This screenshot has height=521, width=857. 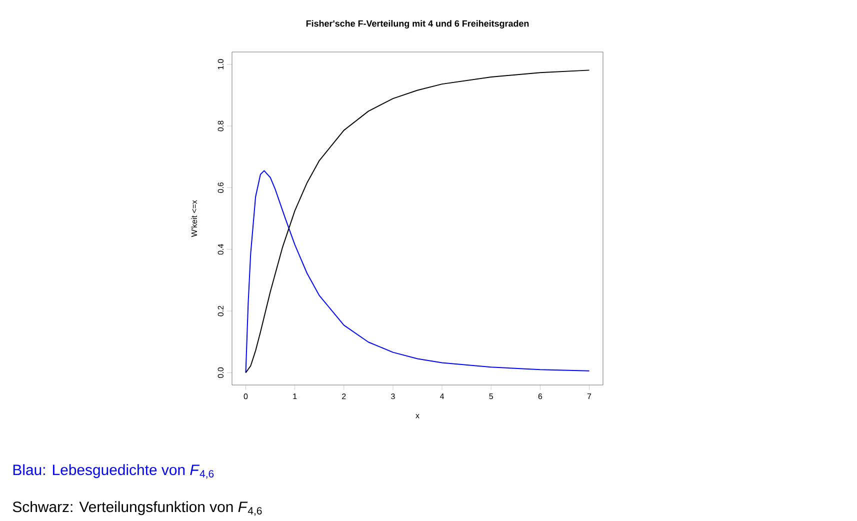 What do you see at coordinates (417, 24) in the screenshot?
I see `chart-title: Fisher'sche F-Verteilung mit 4 und 6 Freiheitsgraden` at bounding box center [417, 24].